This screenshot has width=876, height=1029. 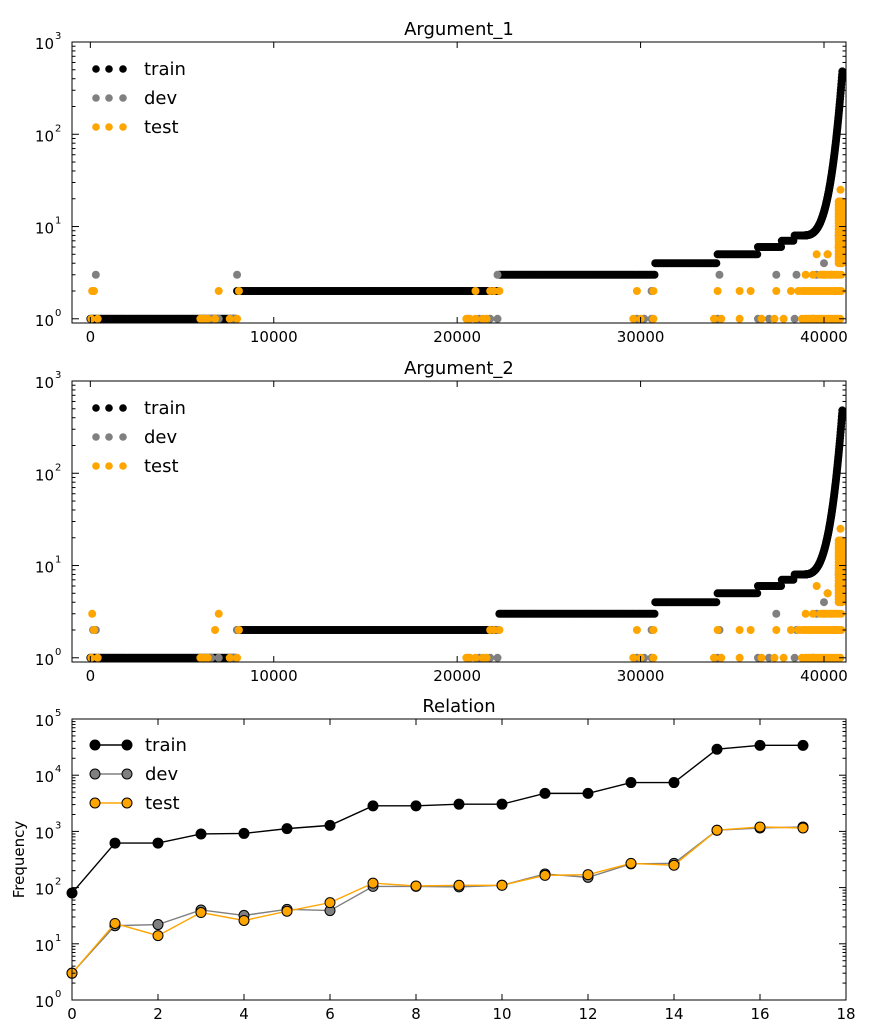 I want to click on y-tick-exponent: 5, so click(x=58, y=713).